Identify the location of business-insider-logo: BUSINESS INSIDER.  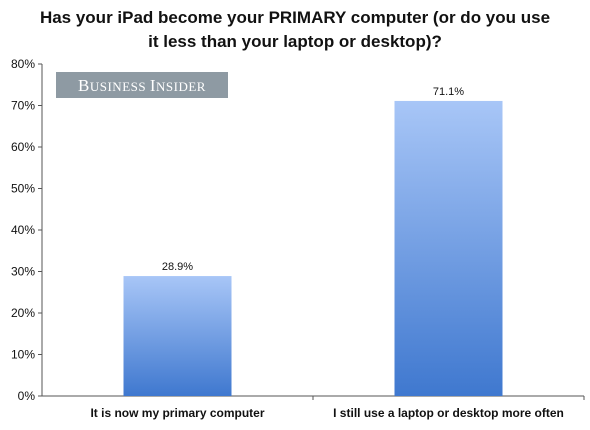
(142, 85).